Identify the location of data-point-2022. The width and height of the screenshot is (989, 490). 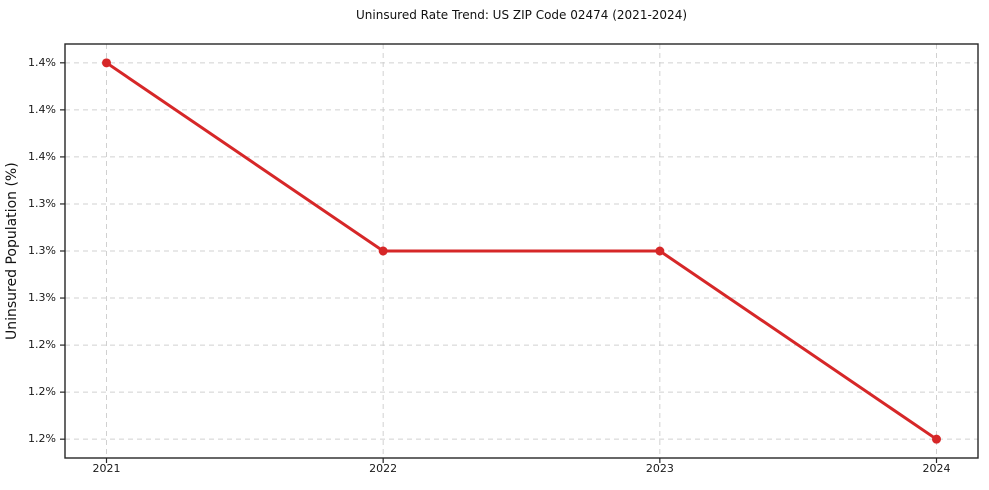
(383, 251).